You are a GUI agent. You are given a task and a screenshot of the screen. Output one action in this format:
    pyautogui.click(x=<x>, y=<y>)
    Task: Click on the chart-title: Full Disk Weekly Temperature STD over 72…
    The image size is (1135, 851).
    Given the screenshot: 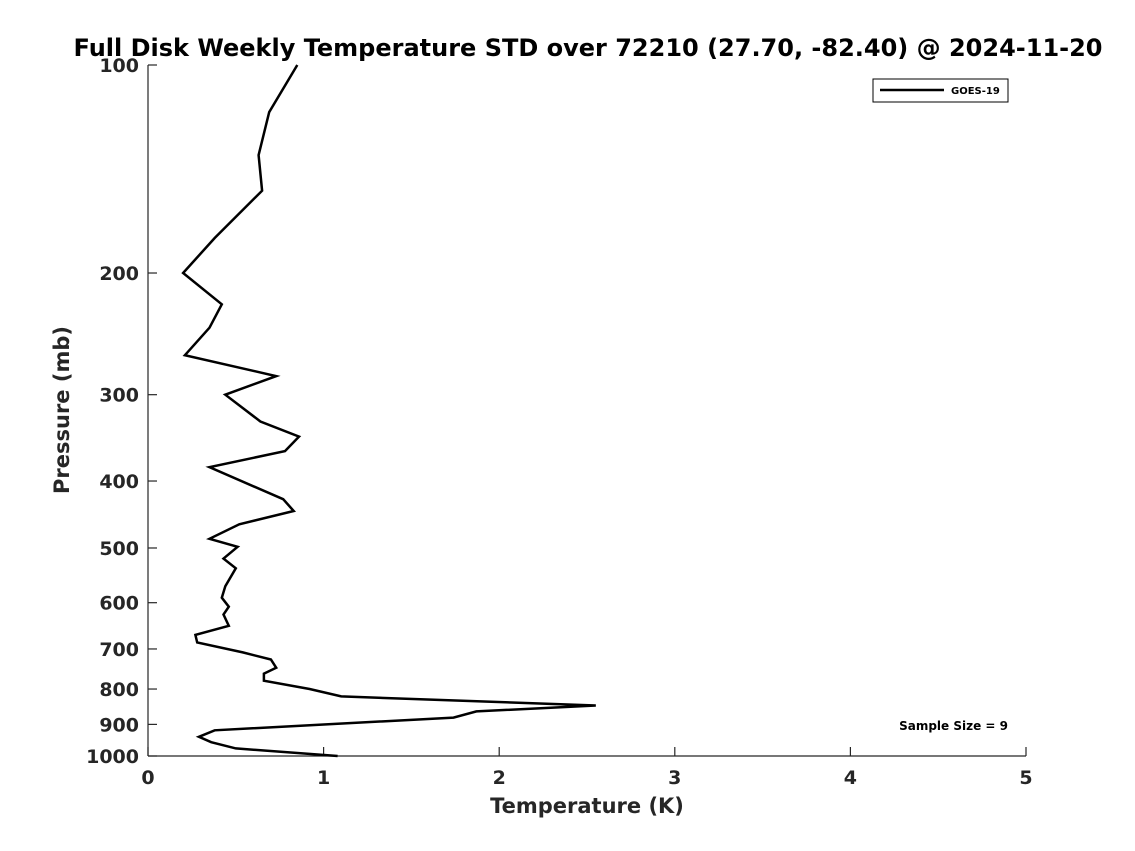 What is the action you would take?
    pyautogui.click(x=588, y=48)
    